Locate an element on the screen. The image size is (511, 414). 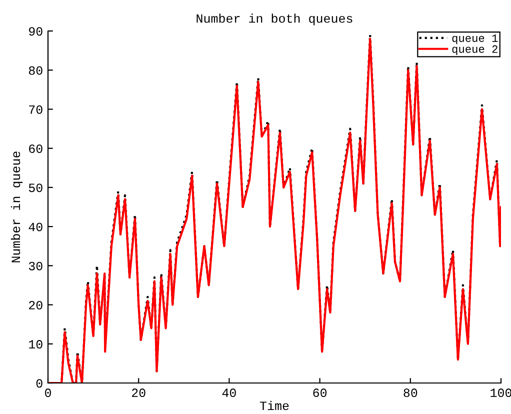
y-tick-label: 90 is located at coordinates (35, 31).